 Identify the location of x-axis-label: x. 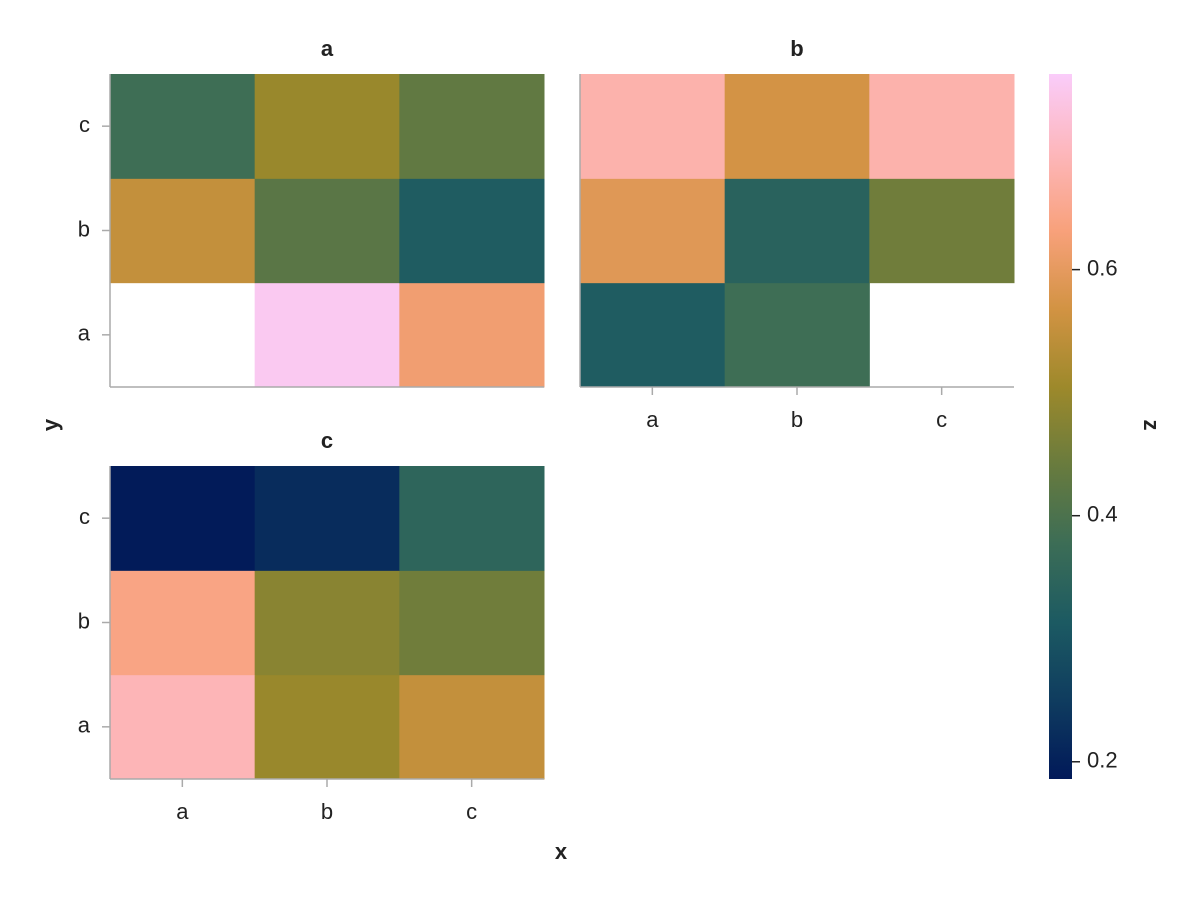
(561, 851).